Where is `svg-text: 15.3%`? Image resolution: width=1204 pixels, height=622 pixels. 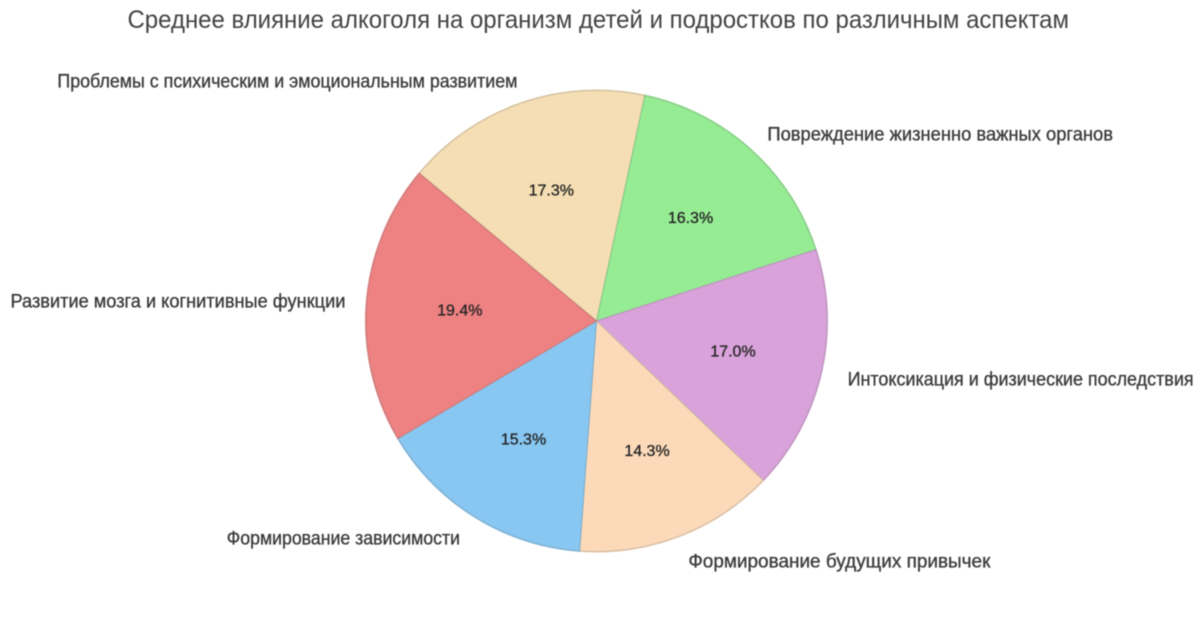
svg-text: 15.3% is located at coordinates (523, 440).